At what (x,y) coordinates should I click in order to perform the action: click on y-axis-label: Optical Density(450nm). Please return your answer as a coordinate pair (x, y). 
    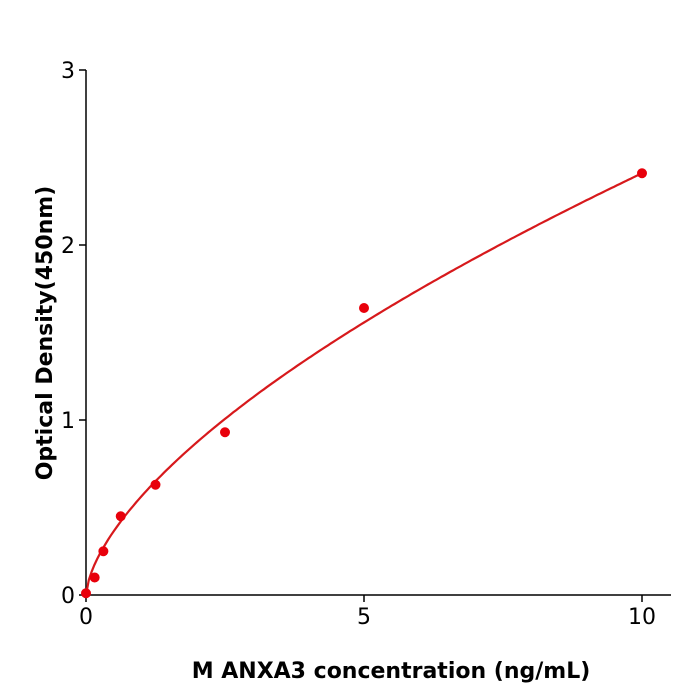
    Looking at the image, I should click on (45, 333).